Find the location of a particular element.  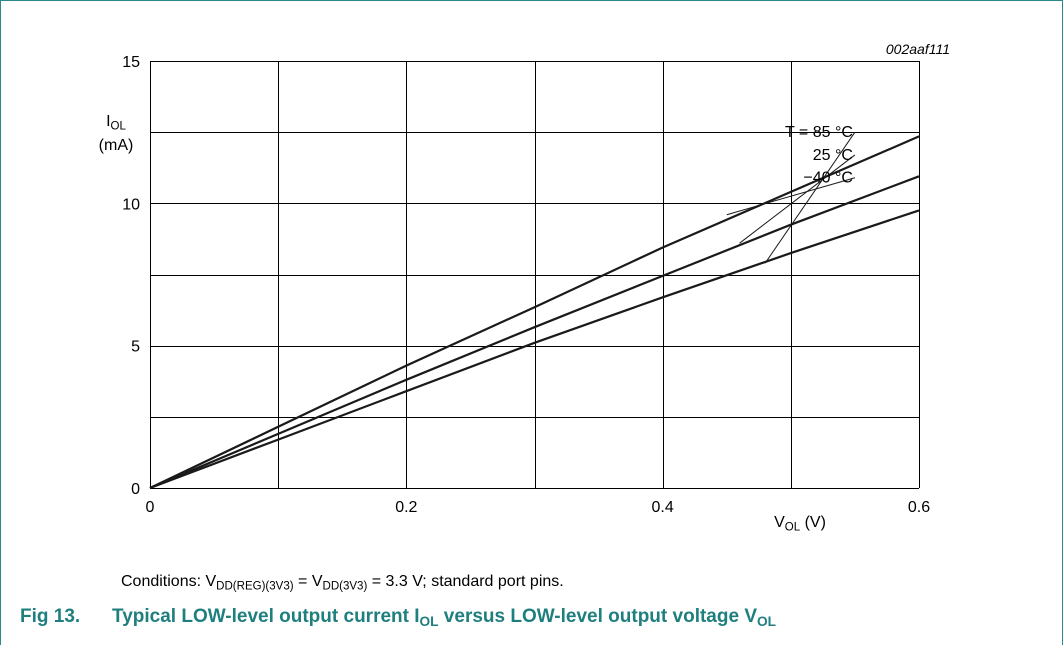

x-tick-label: 0 is located at coordinates (150, 507).